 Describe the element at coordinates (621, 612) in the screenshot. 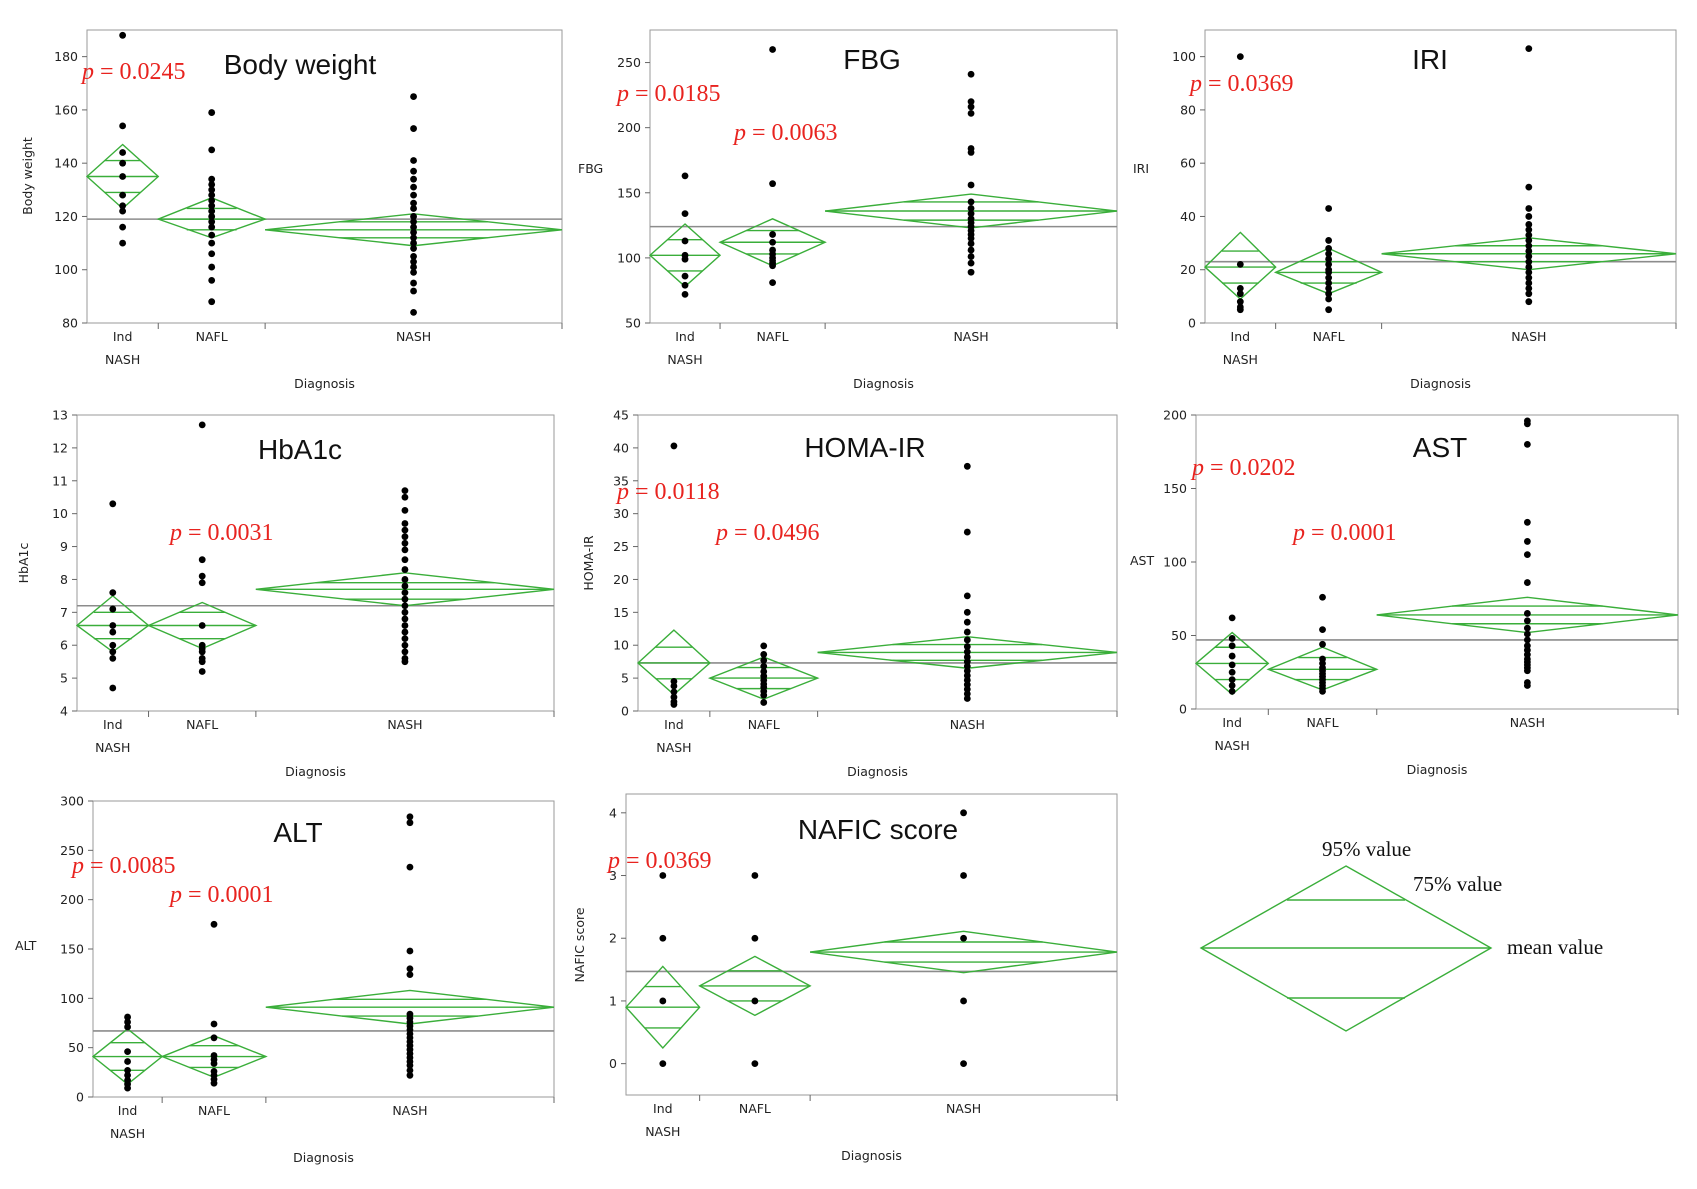

I see `y-tick-label: 15` at that location.